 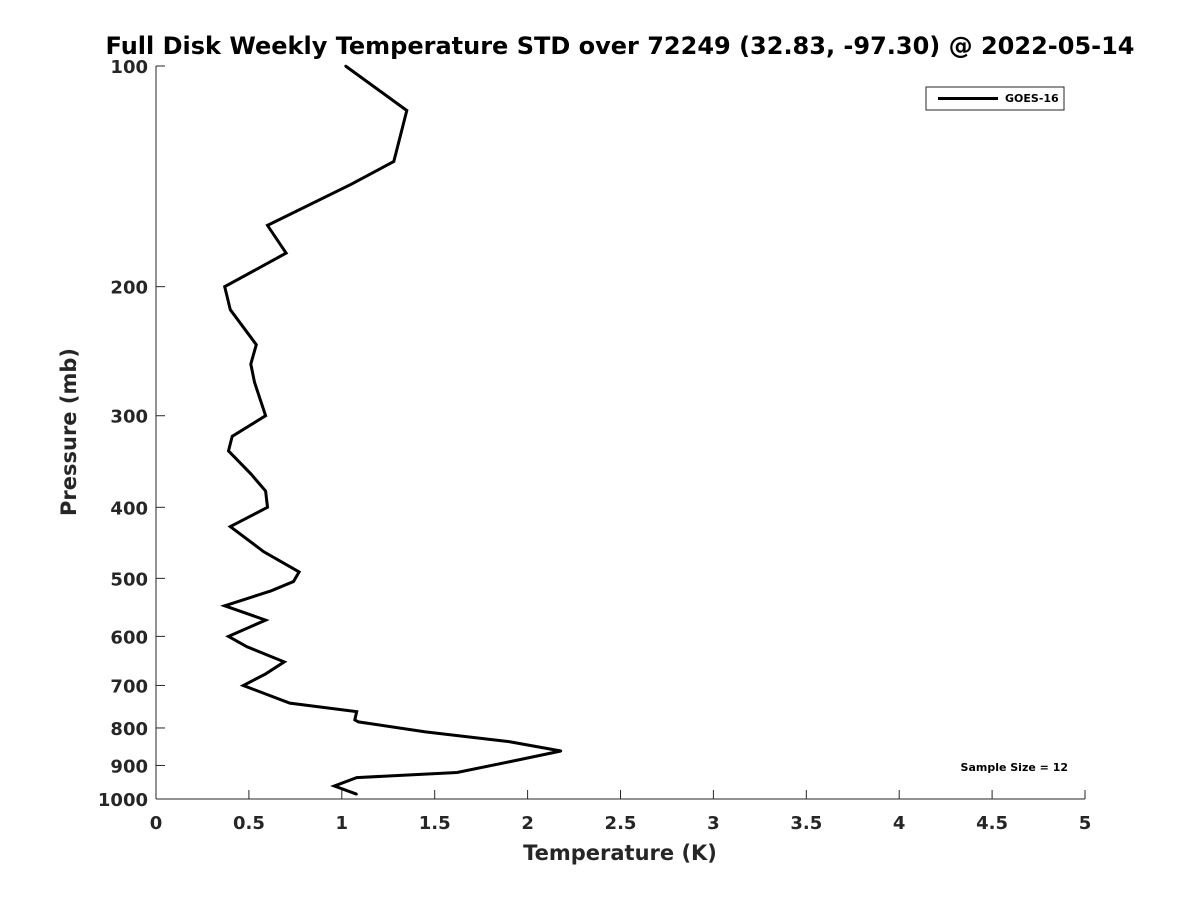 I want to click on y-tick-label: 300, so click(x=129, y=417).